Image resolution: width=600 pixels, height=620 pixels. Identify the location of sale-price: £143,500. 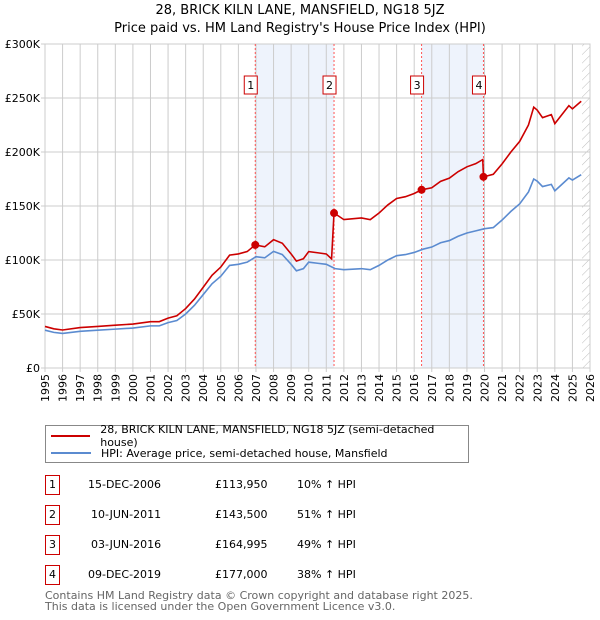
(241, 514).